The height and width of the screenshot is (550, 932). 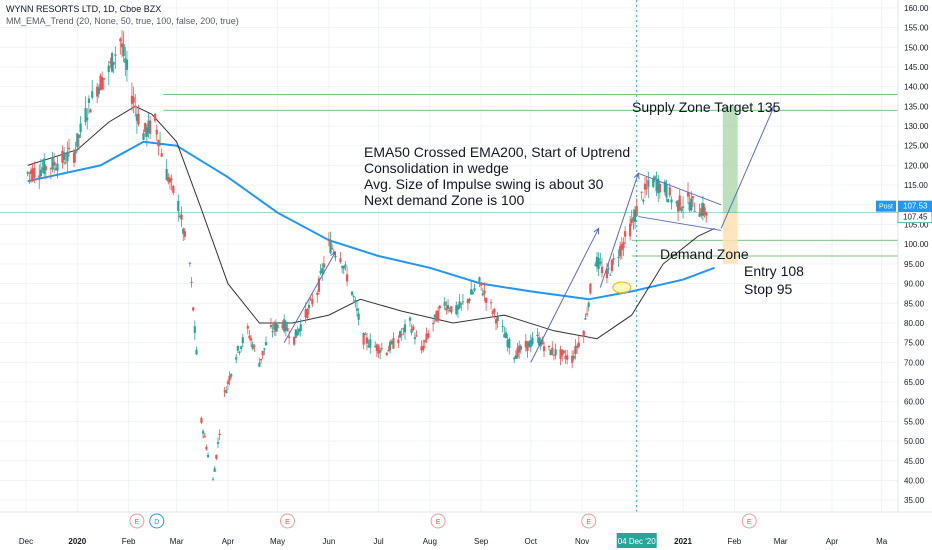 What do you see at coordinates (438, 522) in the screenshot?
I see `earnings-marker-label: E` at bounding box center [438, 522].